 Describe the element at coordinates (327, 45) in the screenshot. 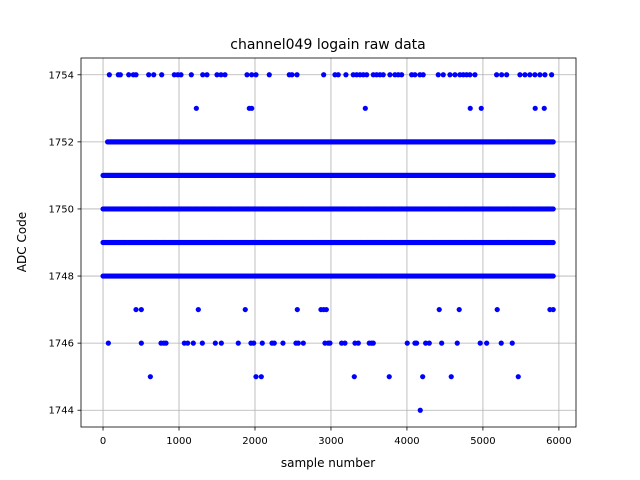

I see `chart-title: channel049 logain raw data` at that location.